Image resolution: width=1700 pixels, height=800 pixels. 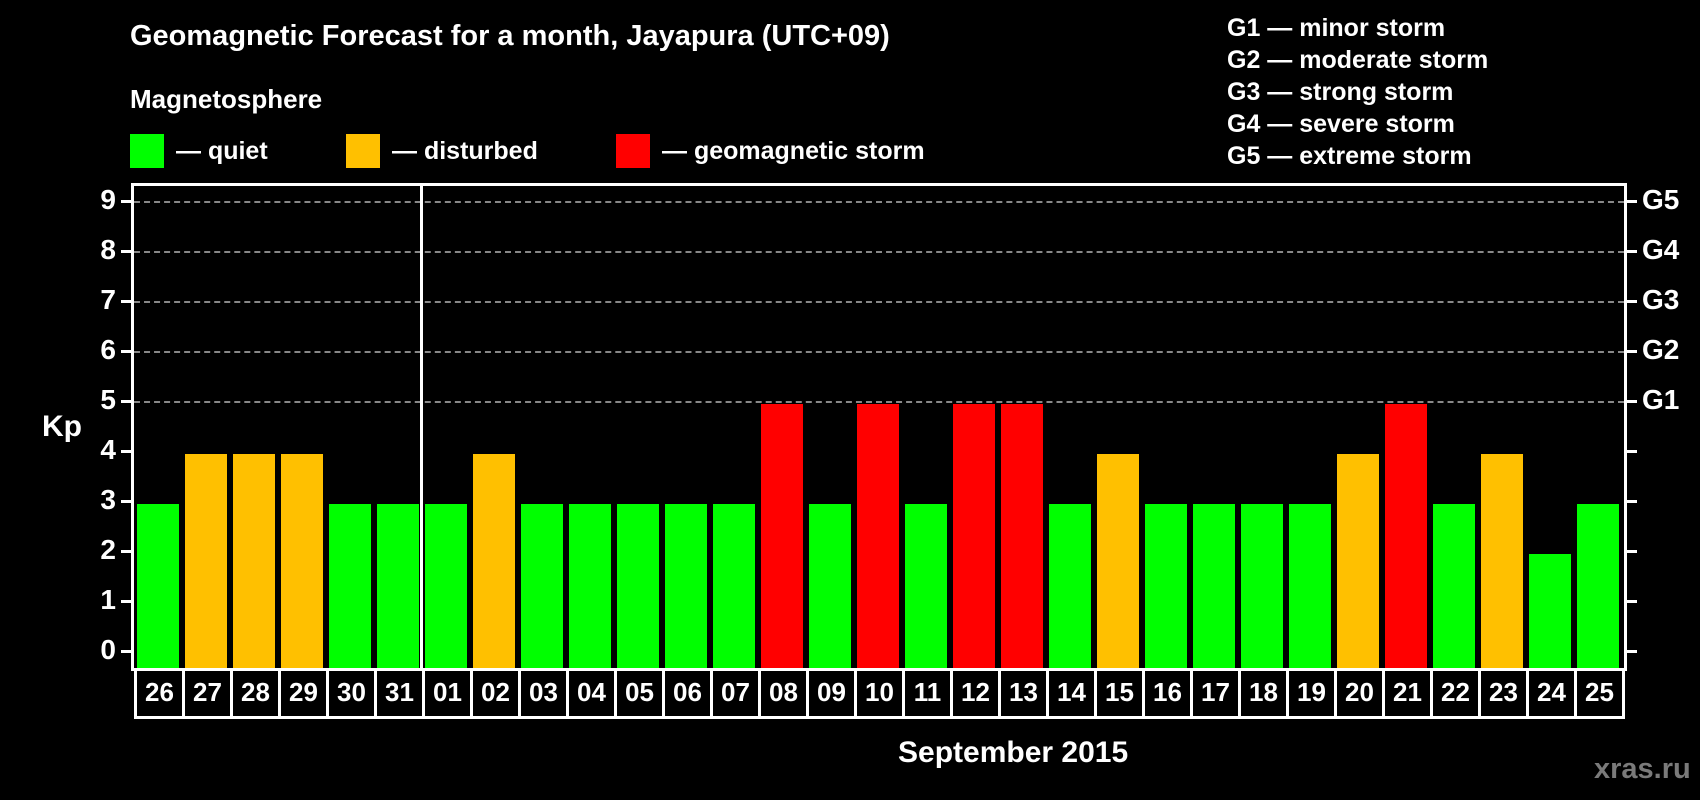 What do you see at coordinates (545, 692) in the screenshot?
I see `date-label: 03` at bounding box center [545, 692].